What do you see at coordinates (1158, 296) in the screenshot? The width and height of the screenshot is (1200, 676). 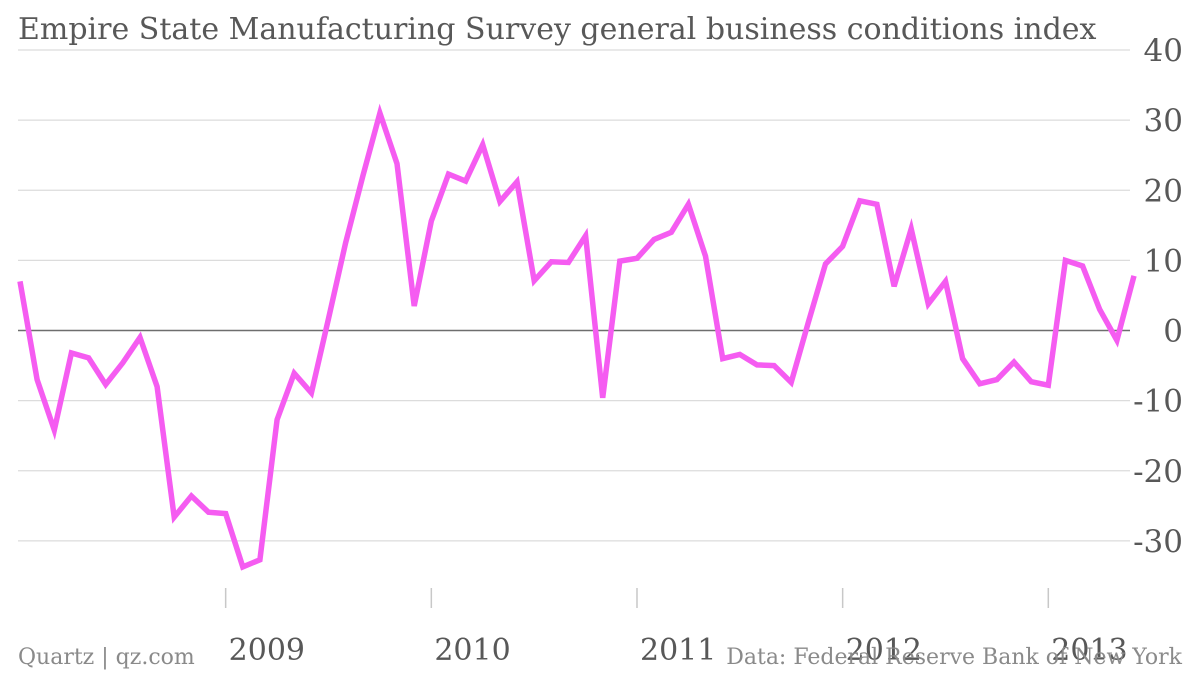 I see `y-axis-ticks: 40 30 20 10 0 -10 -20 -30` at bounding box center [1158, 296].